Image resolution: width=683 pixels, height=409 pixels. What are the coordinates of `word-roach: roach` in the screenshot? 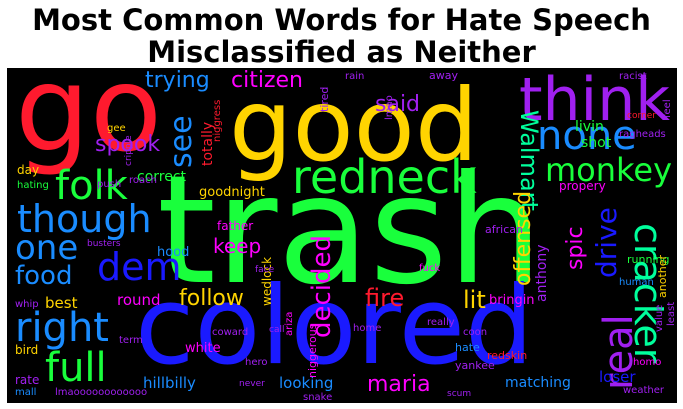 It's located at (143, 180).